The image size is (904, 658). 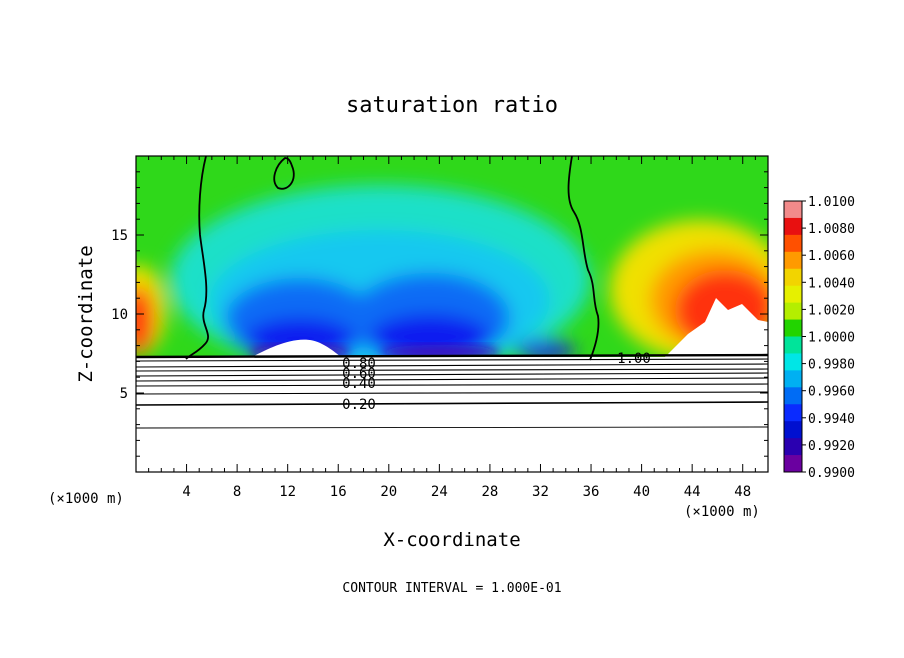 I want to click on cloud-base-mask, so click(x=452, y=414).